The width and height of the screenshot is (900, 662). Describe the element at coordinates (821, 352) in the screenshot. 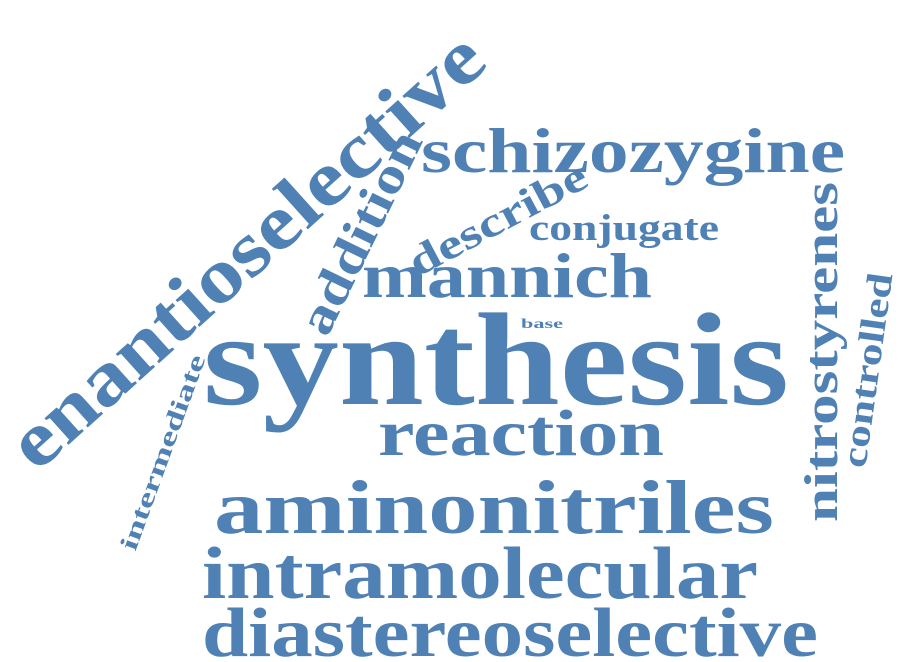

I see `word-nitrostyrenes: nitrostyrenes` at that location.